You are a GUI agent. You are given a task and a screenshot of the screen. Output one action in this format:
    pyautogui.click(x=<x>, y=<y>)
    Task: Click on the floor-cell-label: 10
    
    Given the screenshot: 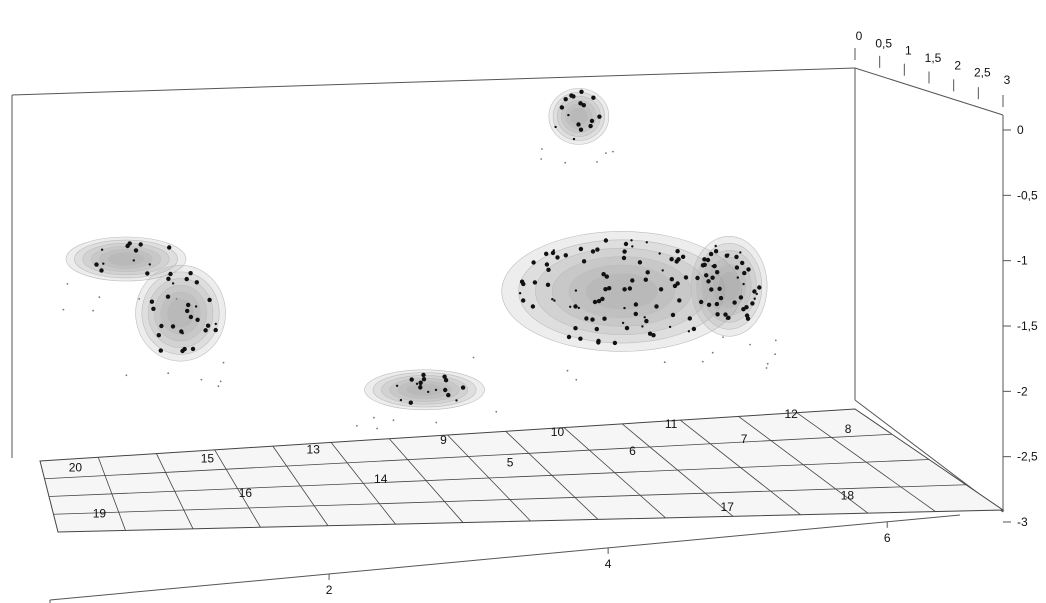 What is the action you would take?
    pyautogui.click(x=558, y=432)
    